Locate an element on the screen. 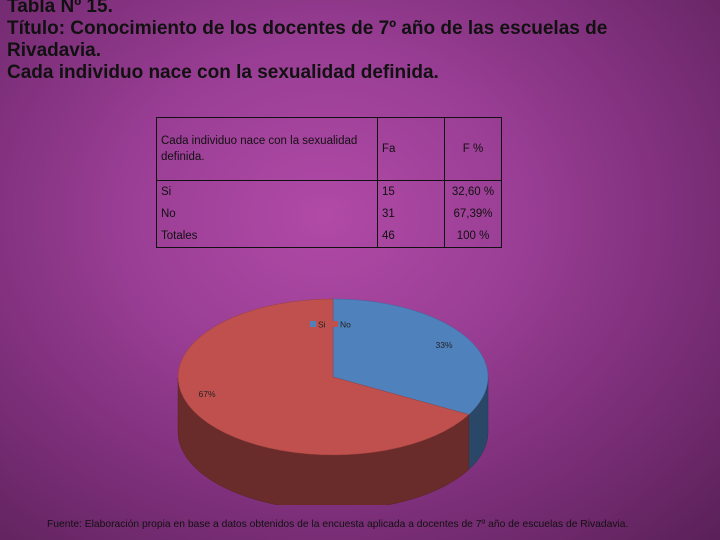 The image size is (720, 540). header-fa: Fa is located at coordinates (411, 149).